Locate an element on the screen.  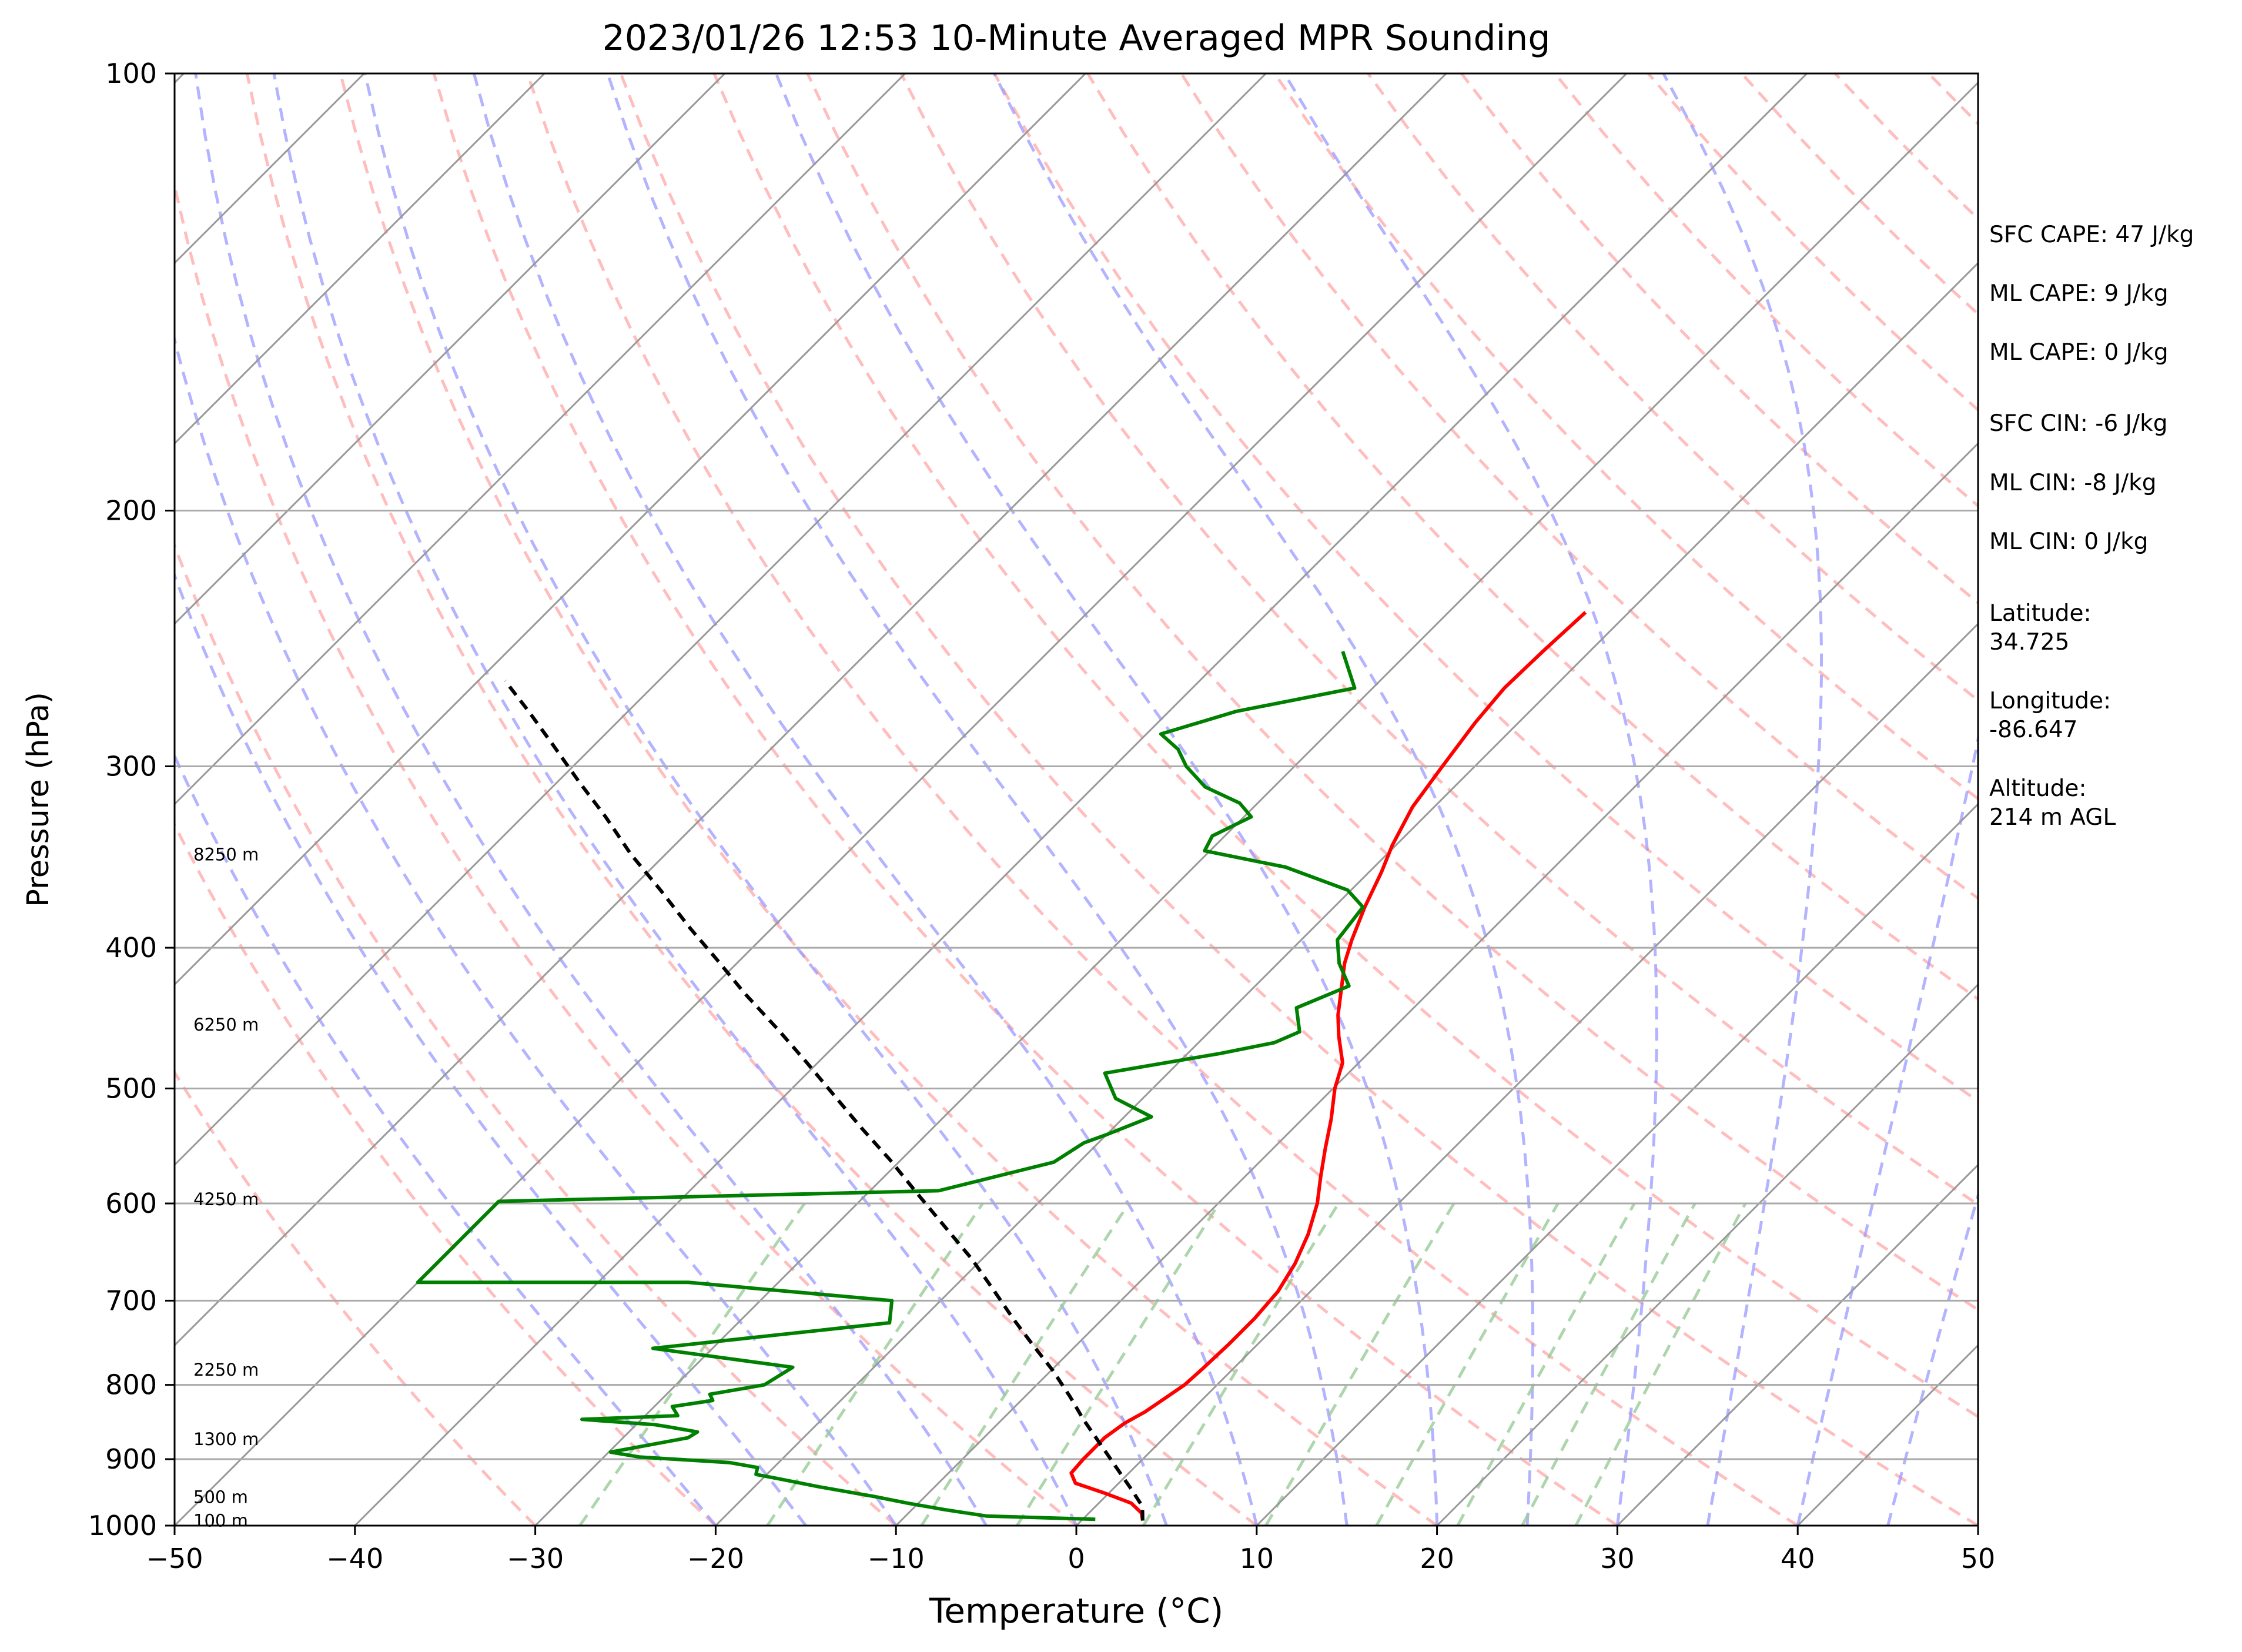
stat-latitude-label: Latitude: is located at coordinates (2041, 614).